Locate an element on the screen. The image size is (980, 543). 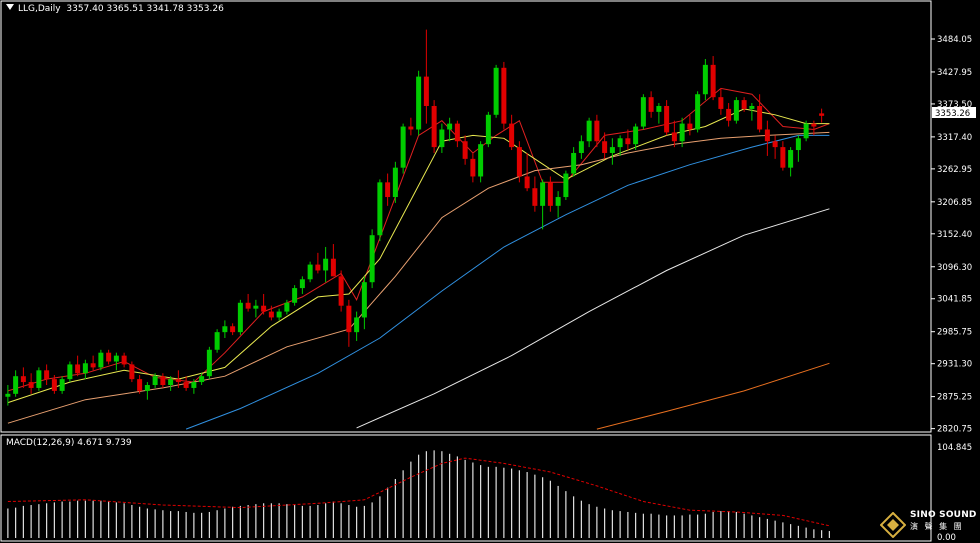
dropdown-triangle-icon is located at coordinates (10, 7).